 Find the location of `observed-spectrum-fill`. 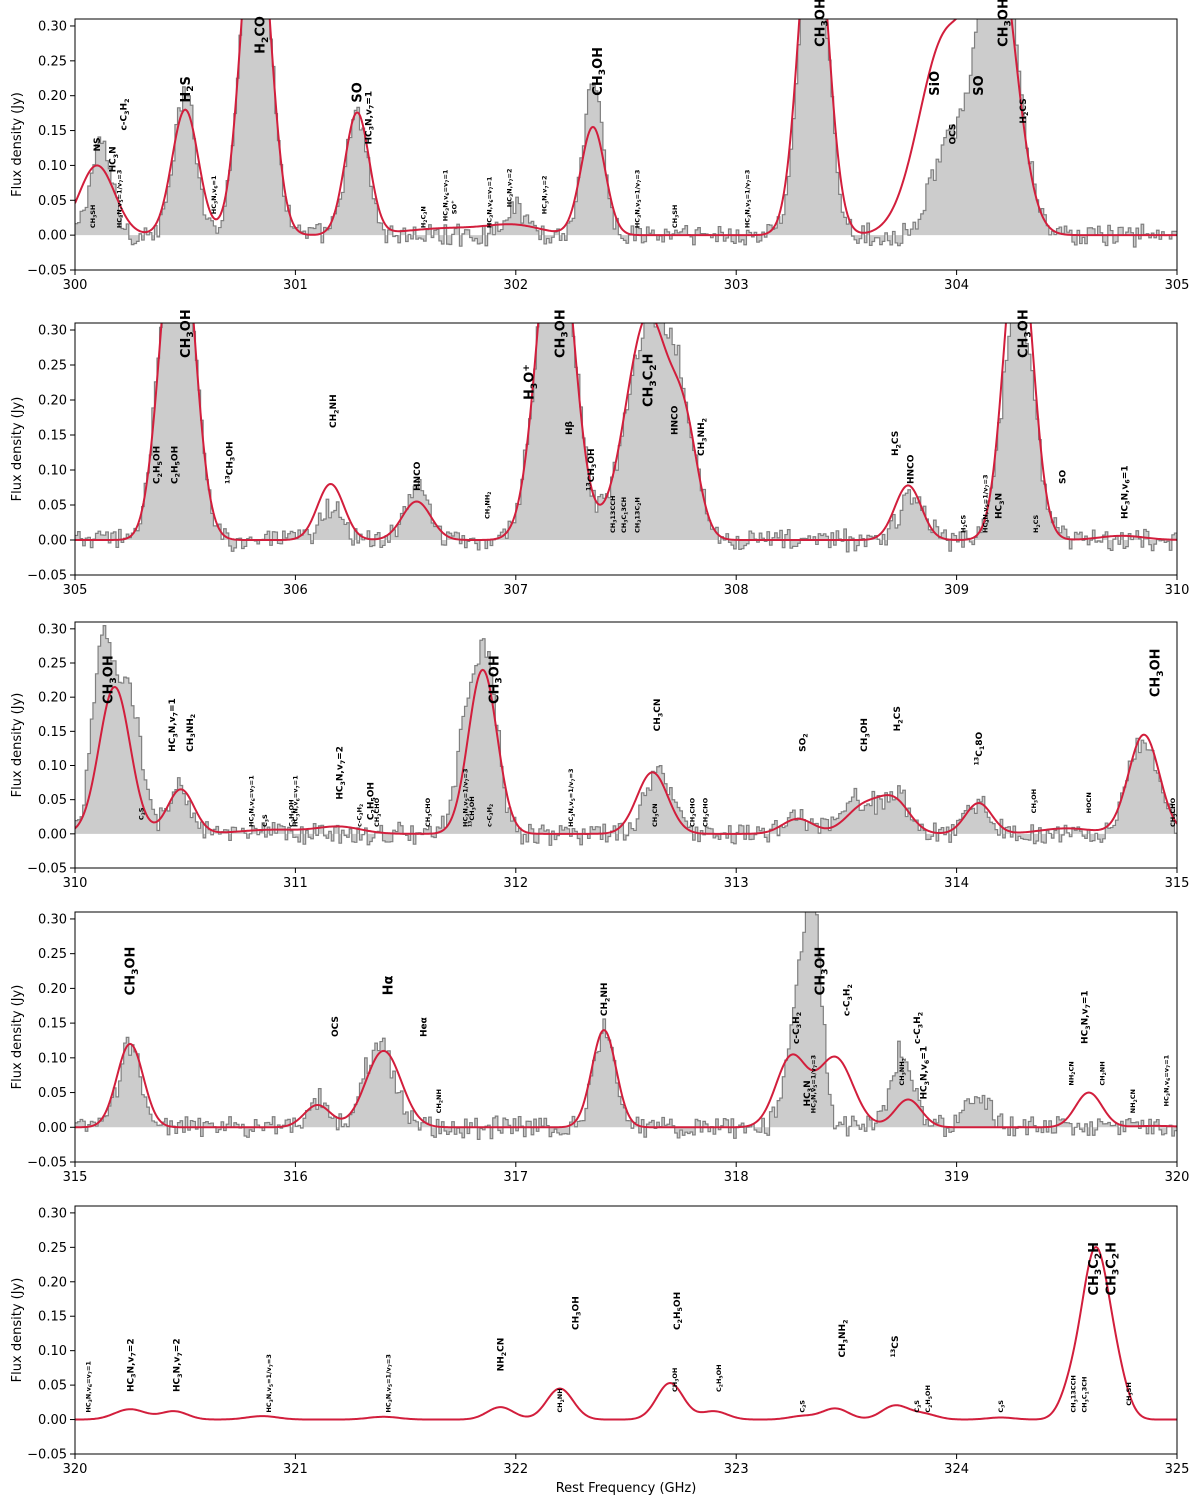

observed-spectrum-fill is located at coordinates (626, 1026).